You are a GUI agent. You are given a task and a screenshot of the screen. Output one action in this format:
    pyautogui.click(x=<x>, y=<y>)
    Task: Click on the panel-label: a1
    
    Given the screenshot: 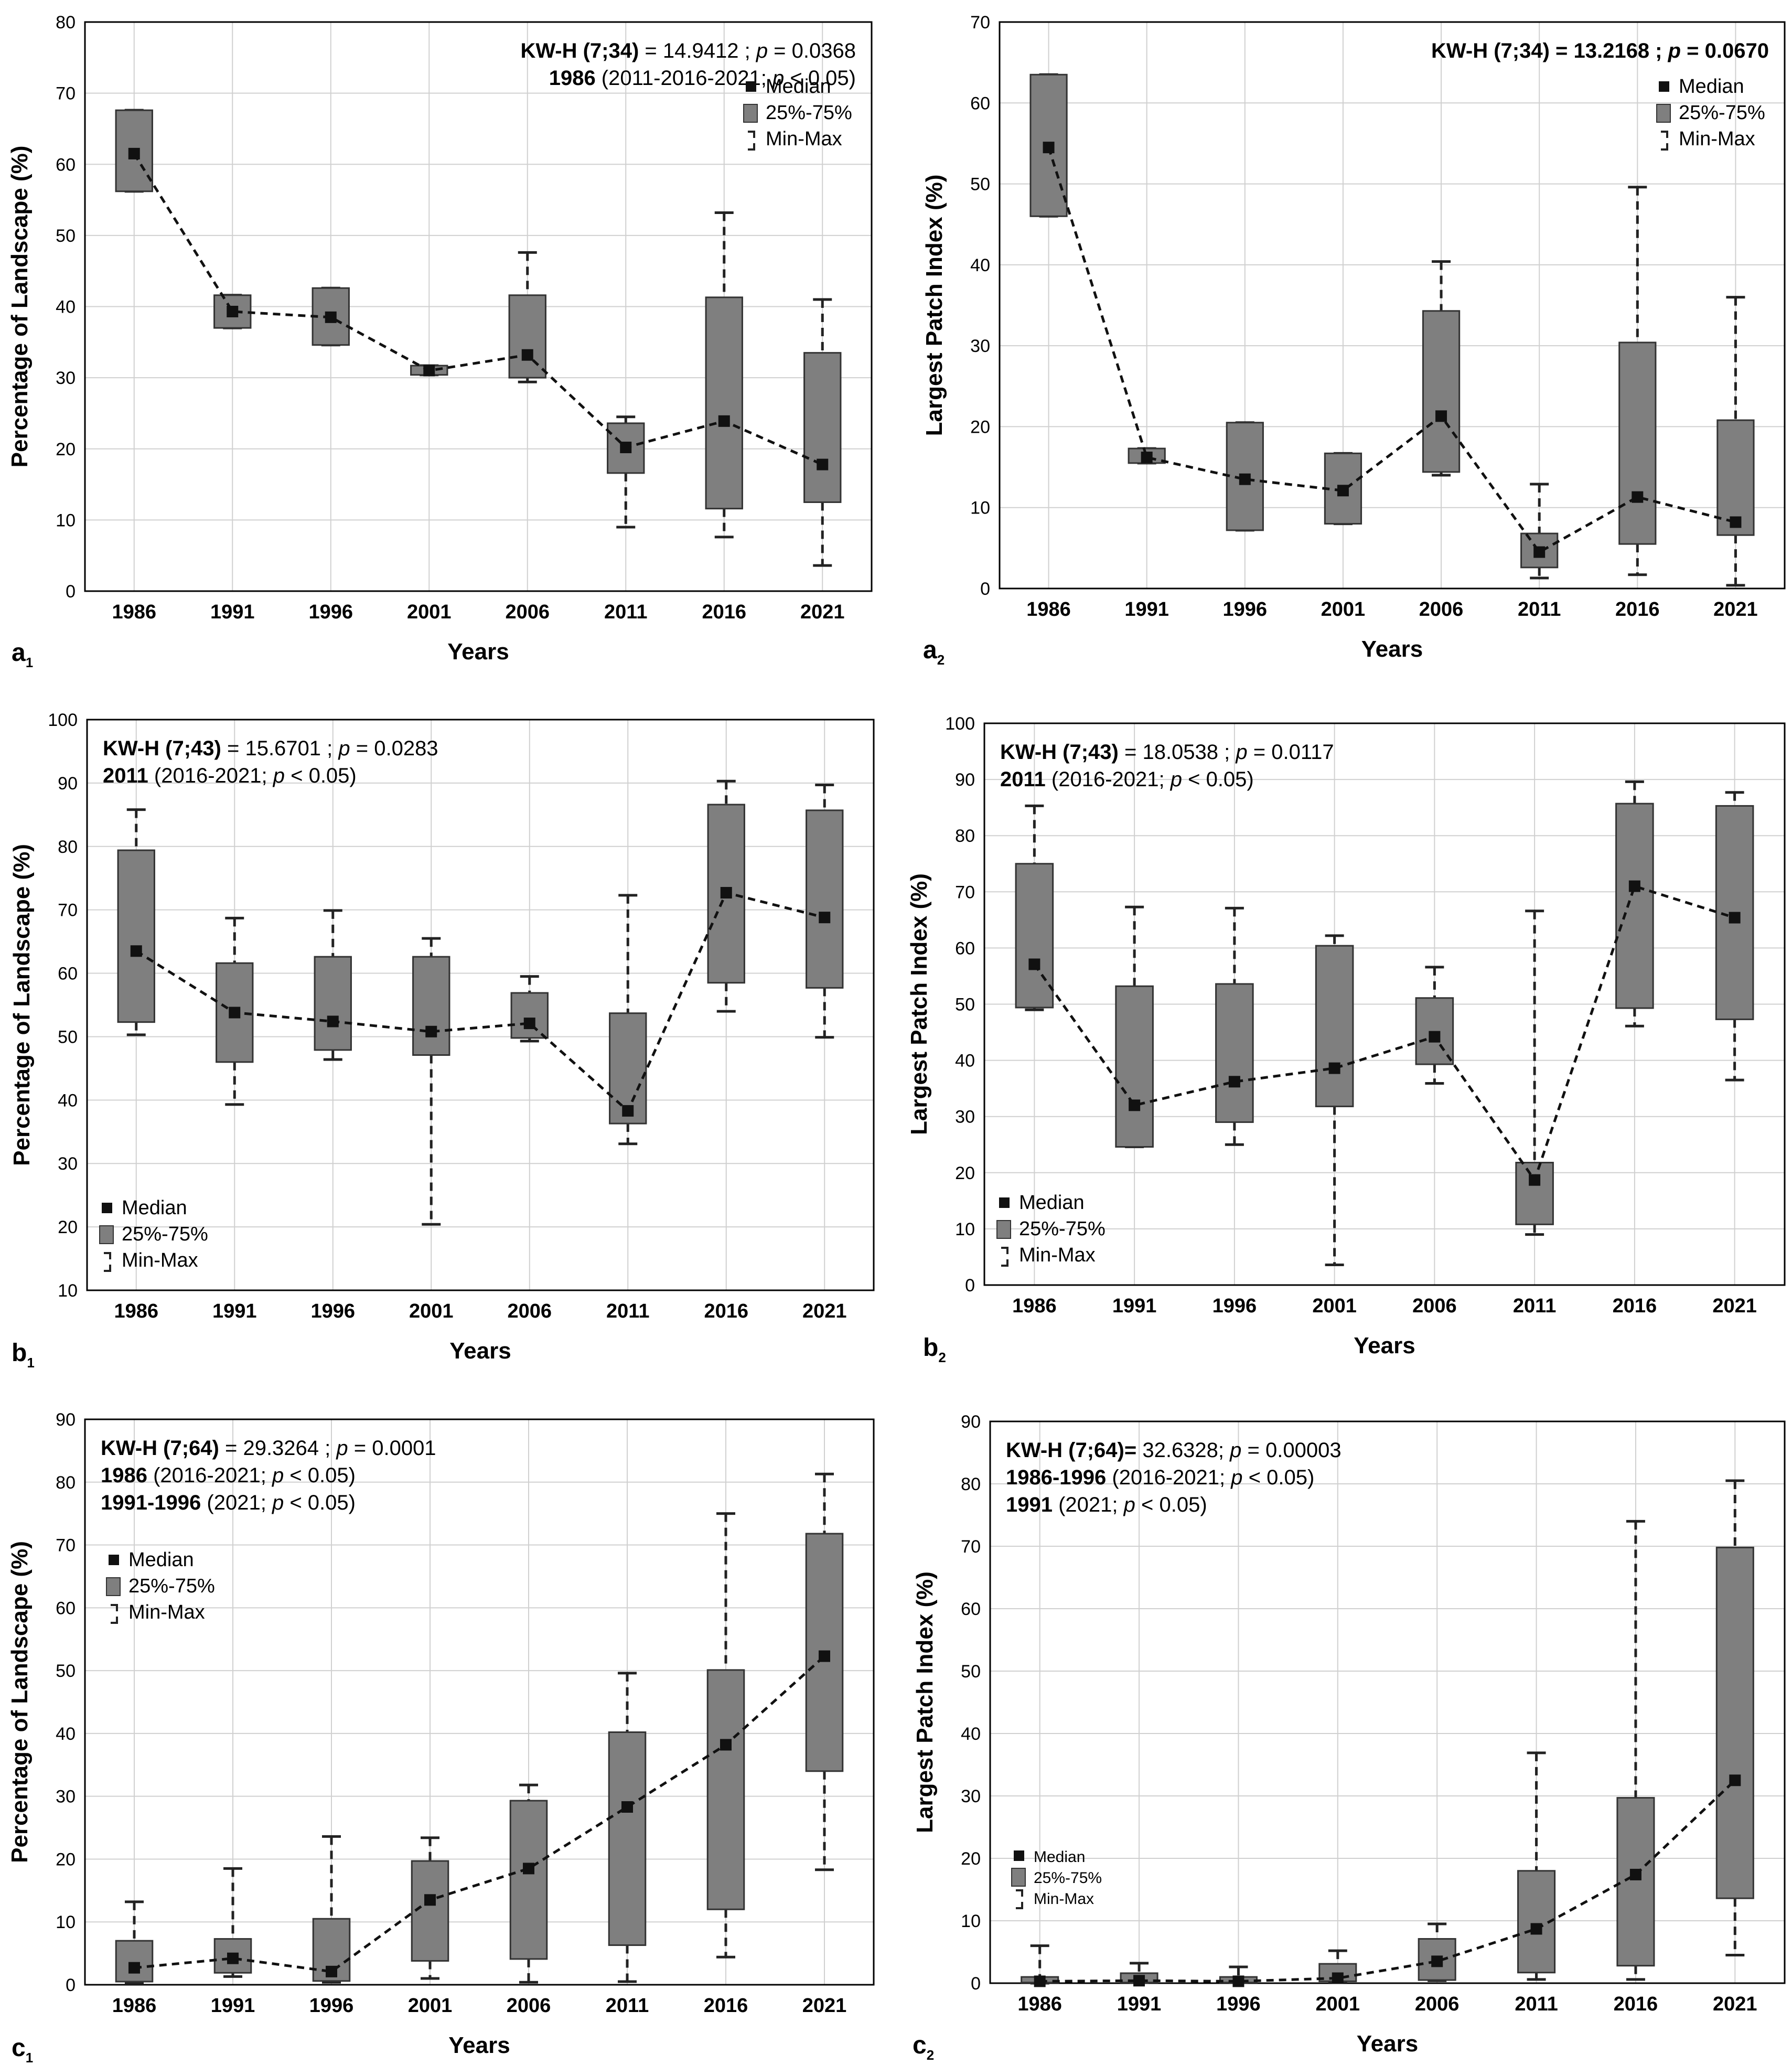 What is the action you would take?
    pyautogui.click(x=23, y=654)
    